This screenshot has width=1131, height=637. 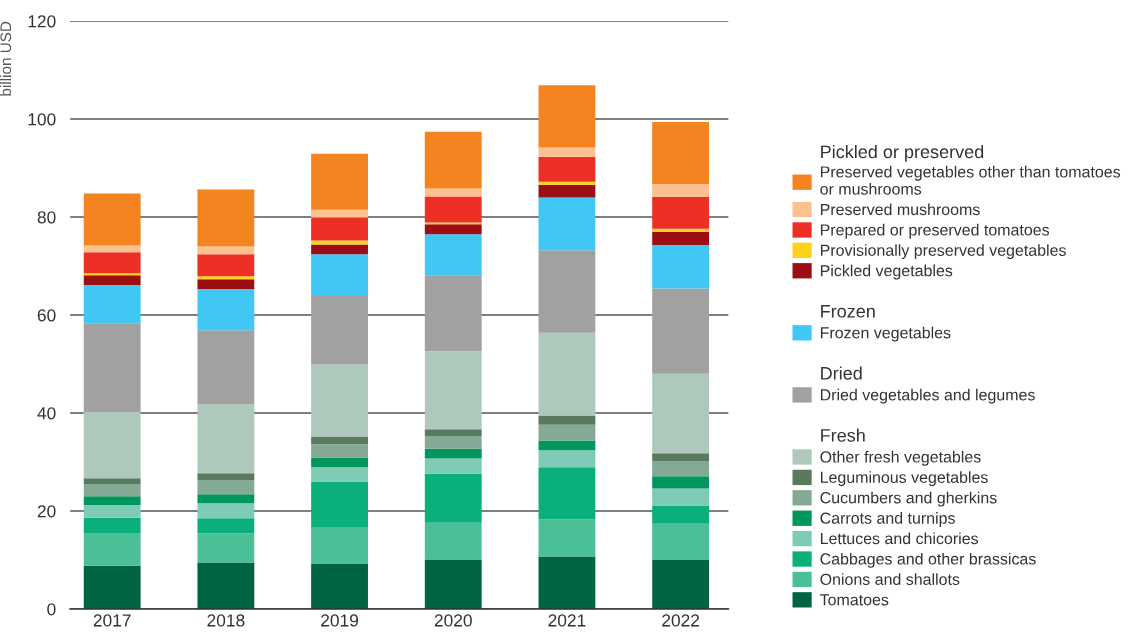 What do you see at coordinates (970, 180) in the screenshot?
I see `legend-label: Preserved vegetables other than tomatoes or mushrooms` at bounding box center [970, 180].